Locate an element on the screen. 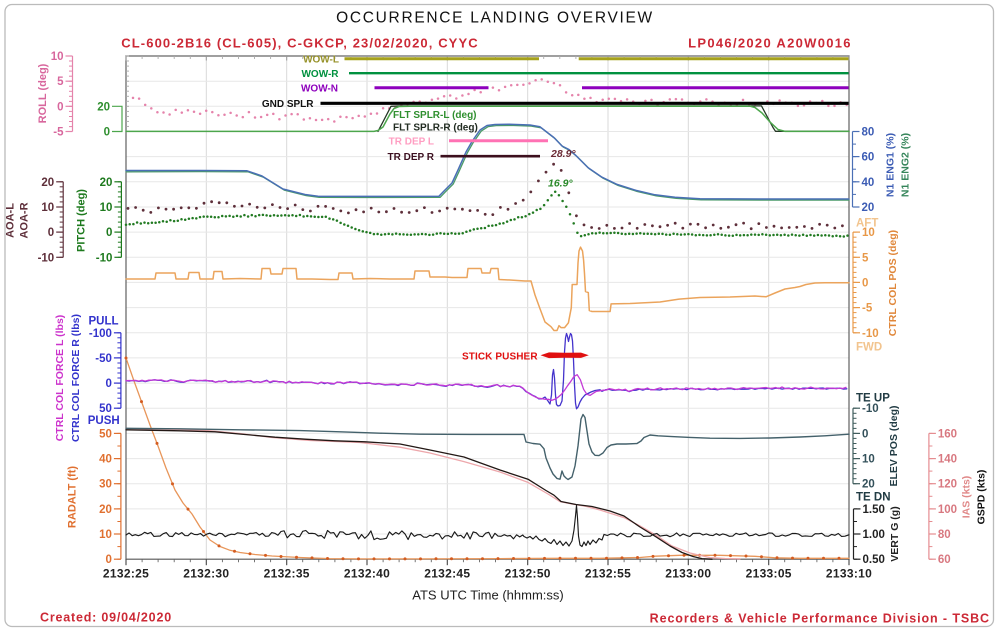  svg-text: 2132:45 is located at coordinates (447, 574).